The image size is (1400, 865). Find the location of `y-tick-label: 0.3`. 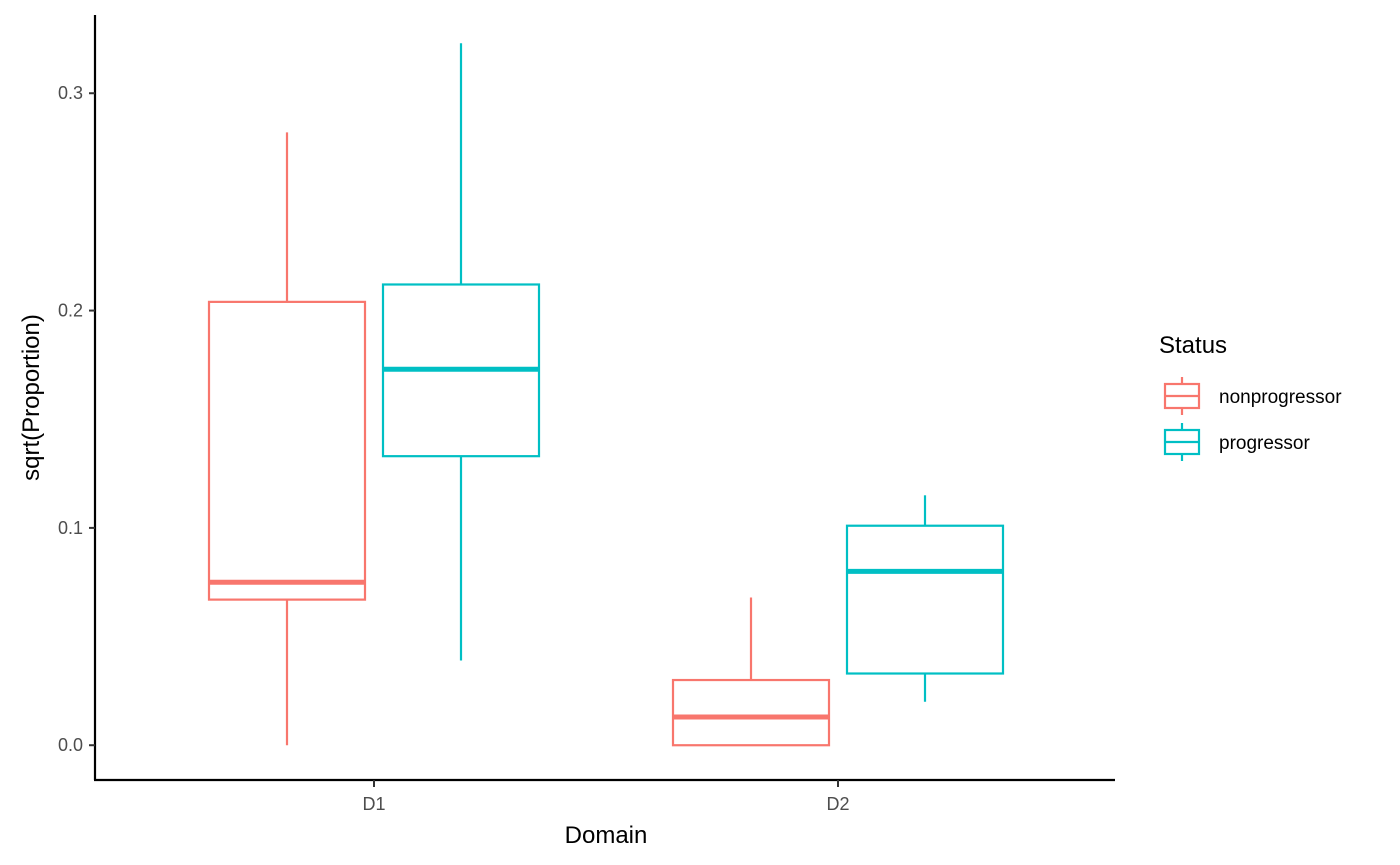

y-tick-label: 0.3 is located at coordinates (70, 93).